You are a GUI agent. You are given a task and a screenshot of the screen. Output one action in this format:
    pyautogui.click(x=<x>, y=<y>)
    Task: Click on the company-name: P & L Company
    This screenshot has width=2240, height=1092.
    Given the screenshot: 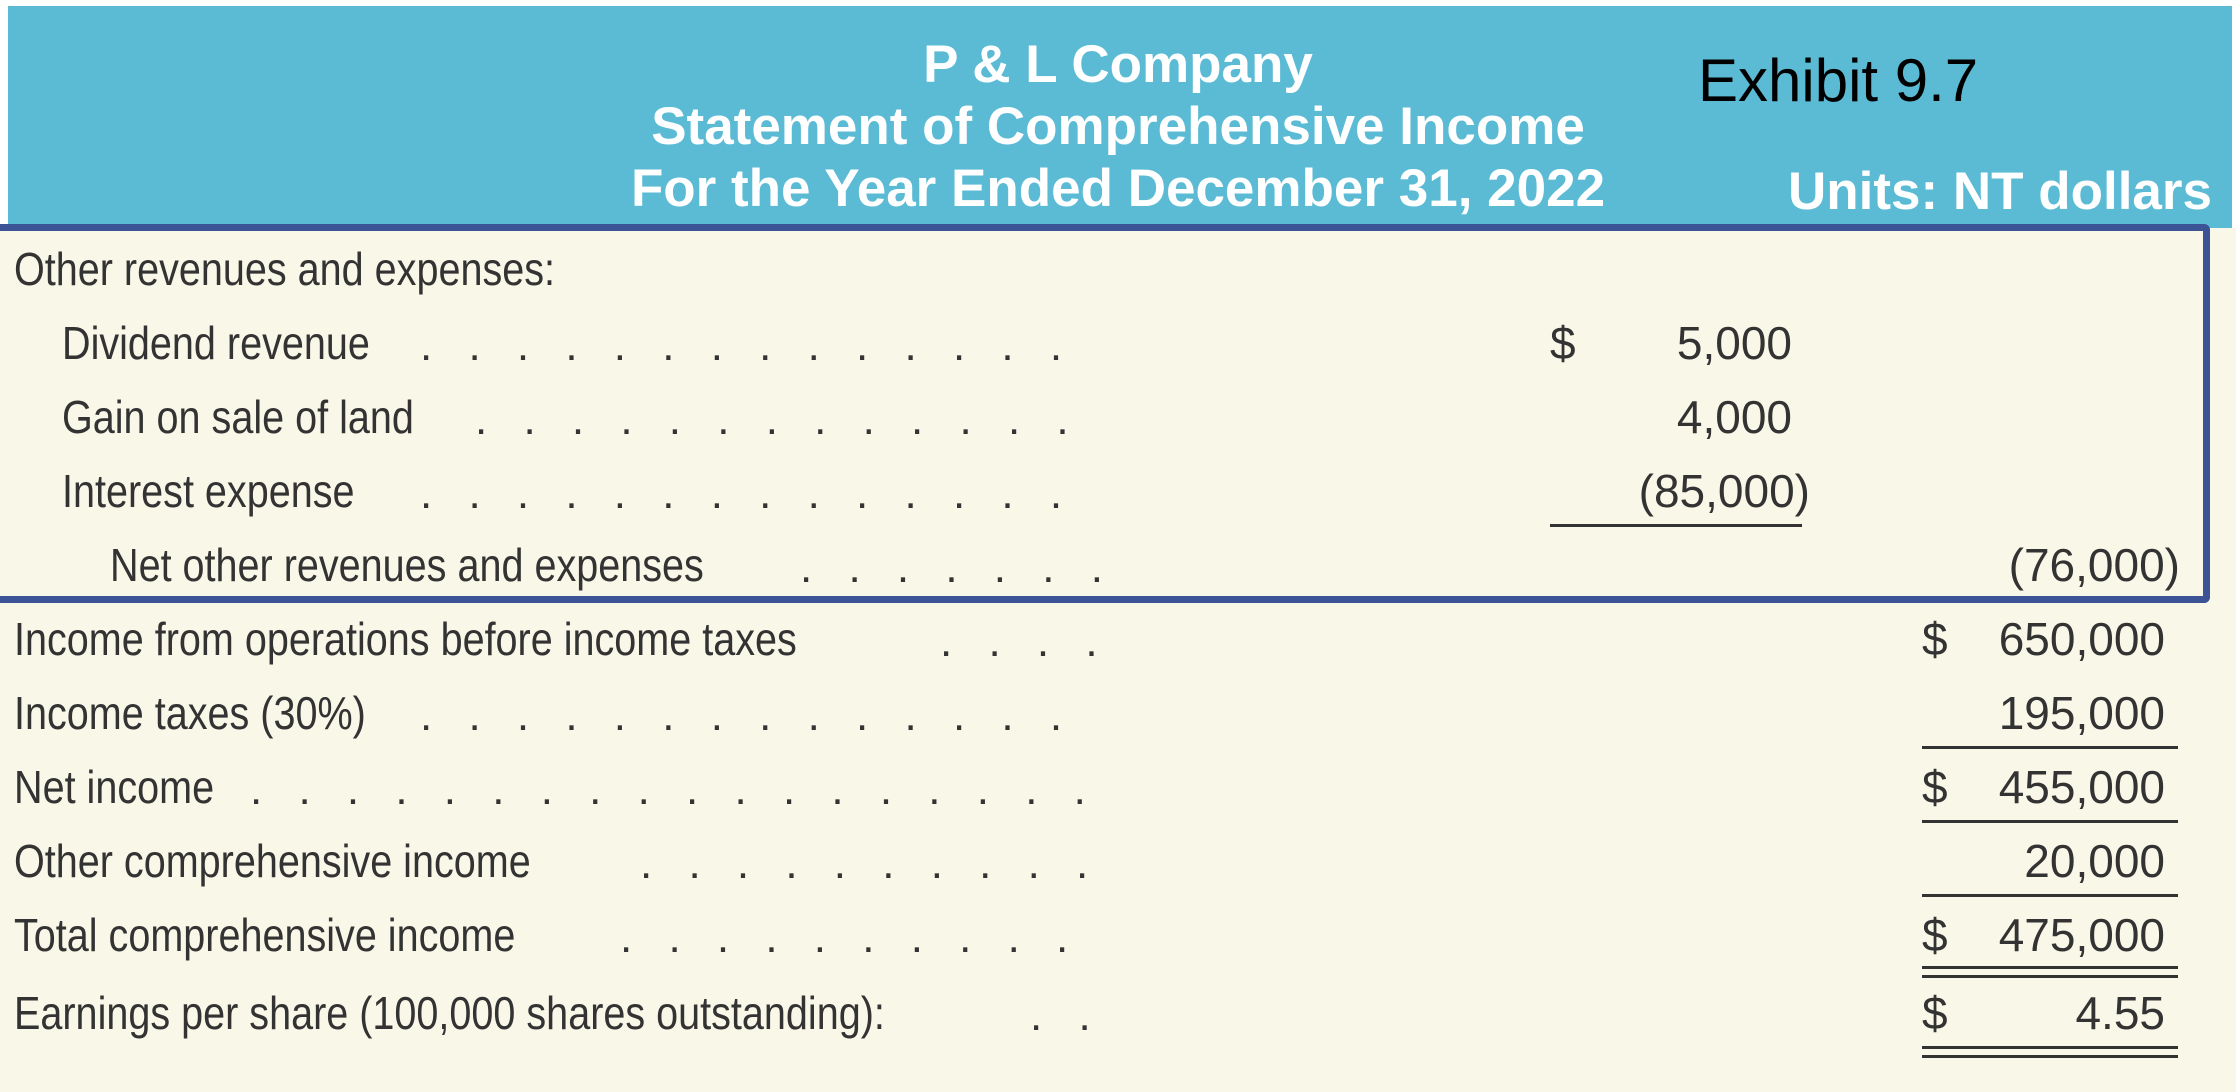 What is the action you would take?
    pyautogui.click(x=1118, y=64)
    